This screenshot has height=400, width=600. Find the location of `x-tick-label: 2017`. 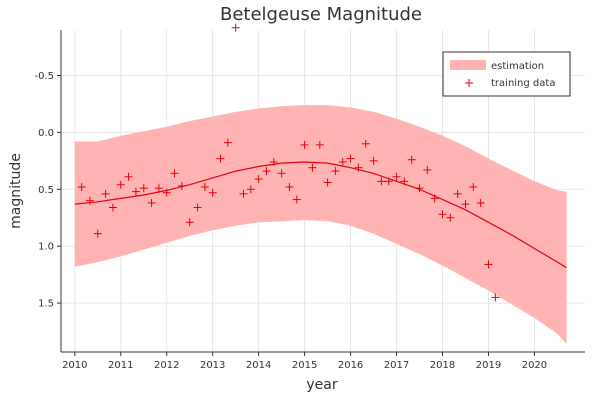

x-tick-label: 2017 is located at coordinates (396, 365).